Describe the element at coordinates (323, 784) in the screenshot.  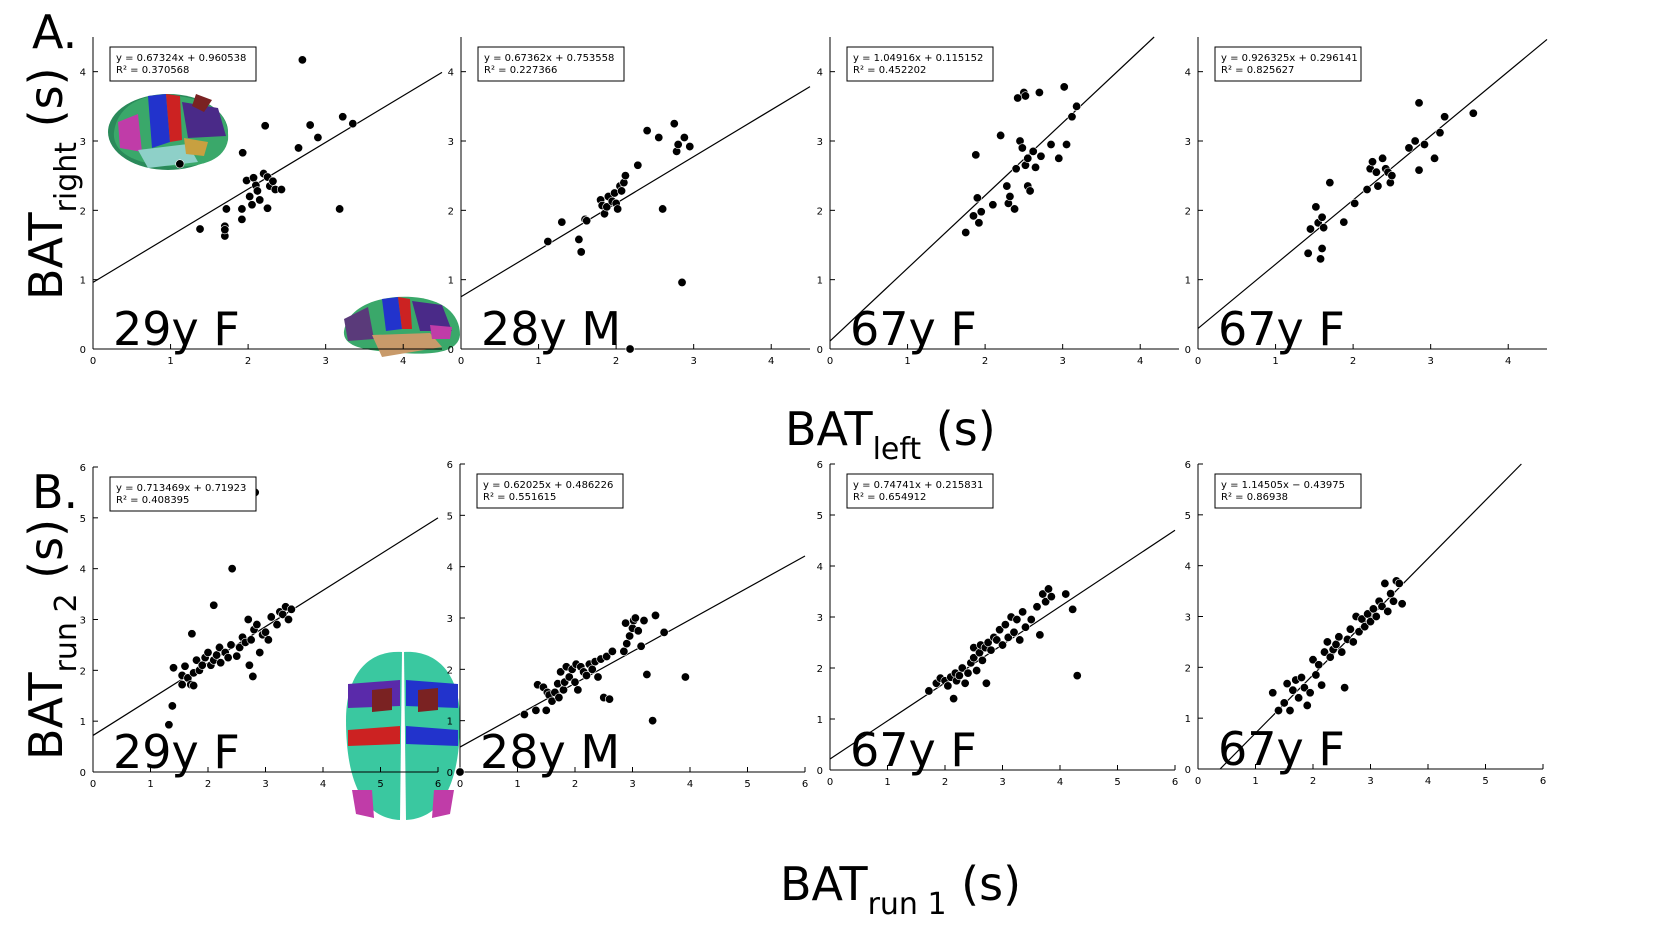
I see `x-tick-label: 4` at that location.